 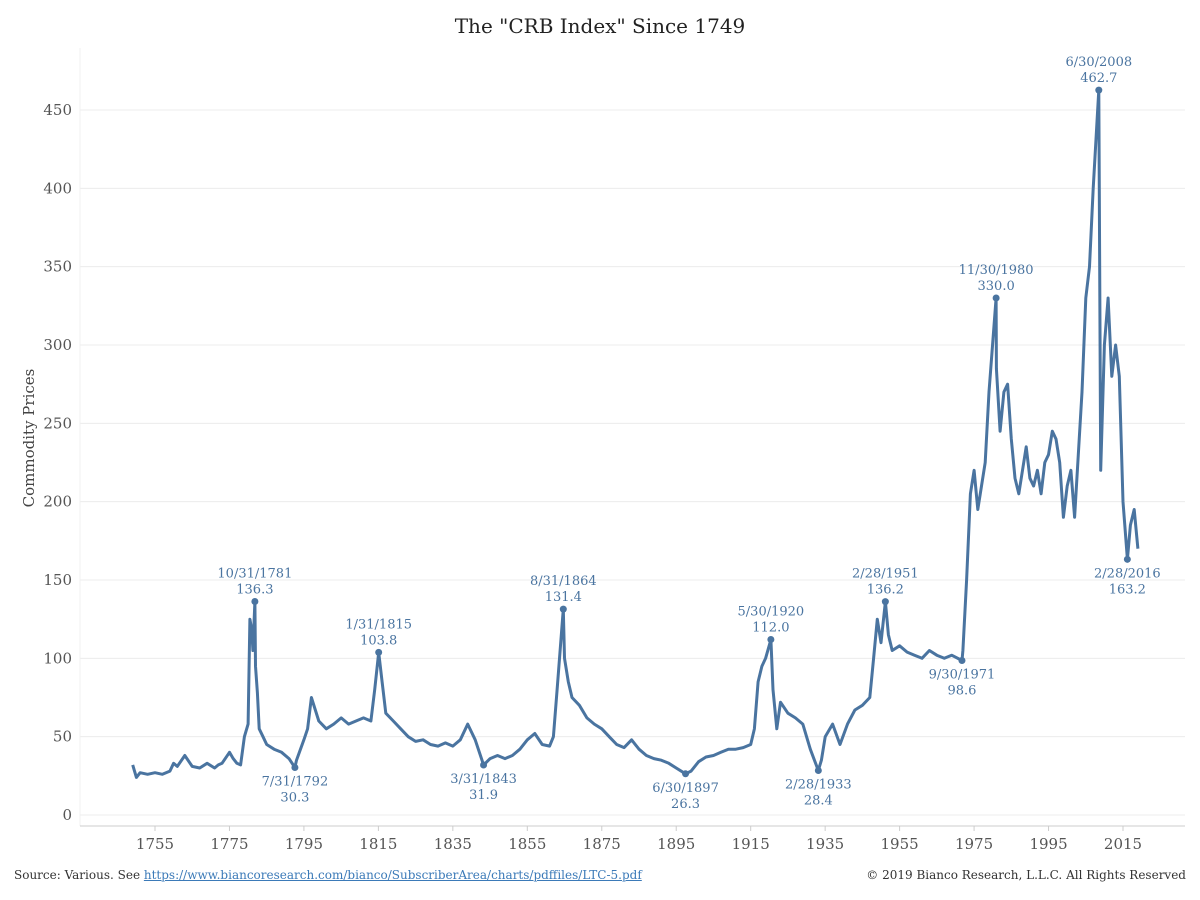 I want to click on x-tick-label: 1775, so click(x=229, y=844).